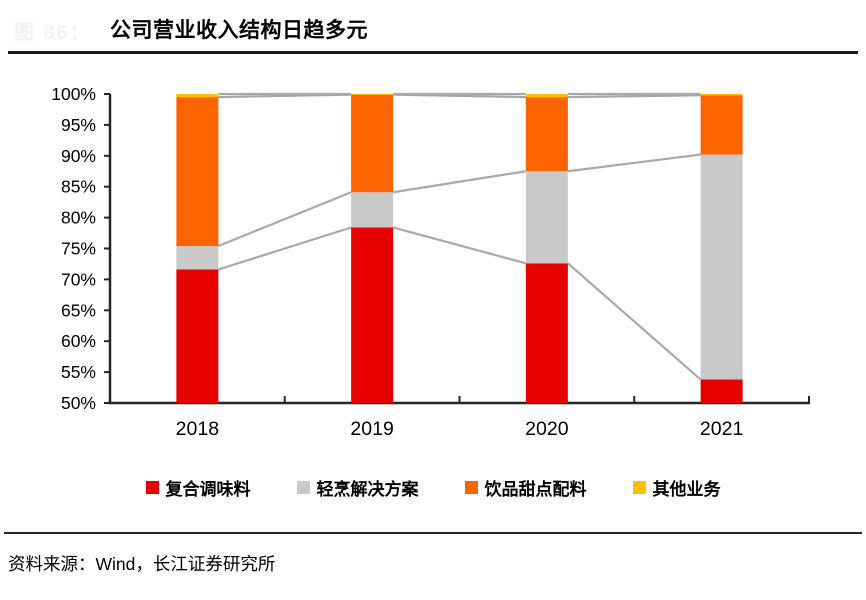 Image resolution: width=866 pixels, height=600 pixels. I want to click on y-tick-label: 80%, so click(78, 218).